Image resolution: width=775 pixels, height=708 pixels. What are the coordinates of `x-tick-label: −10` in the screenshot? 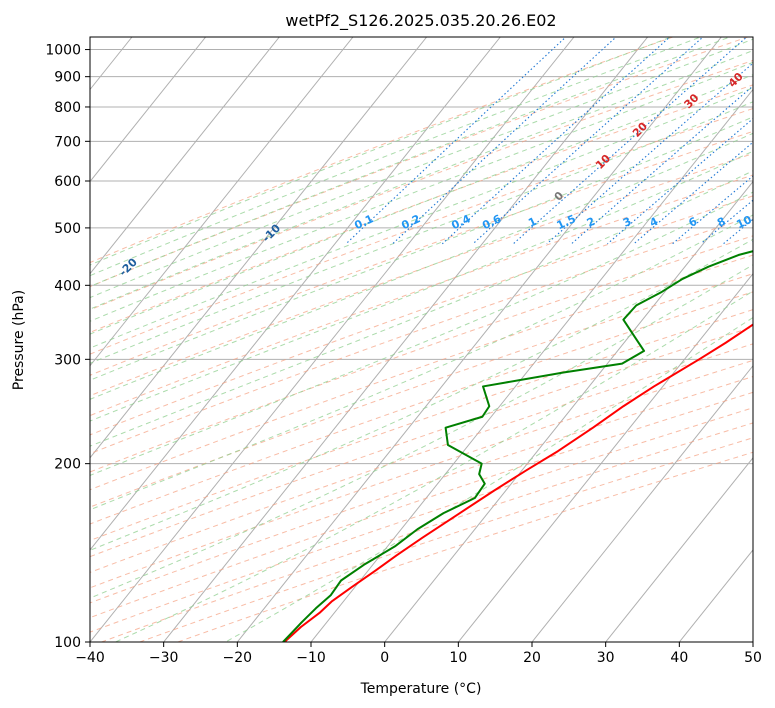 It's located at (311, 658).